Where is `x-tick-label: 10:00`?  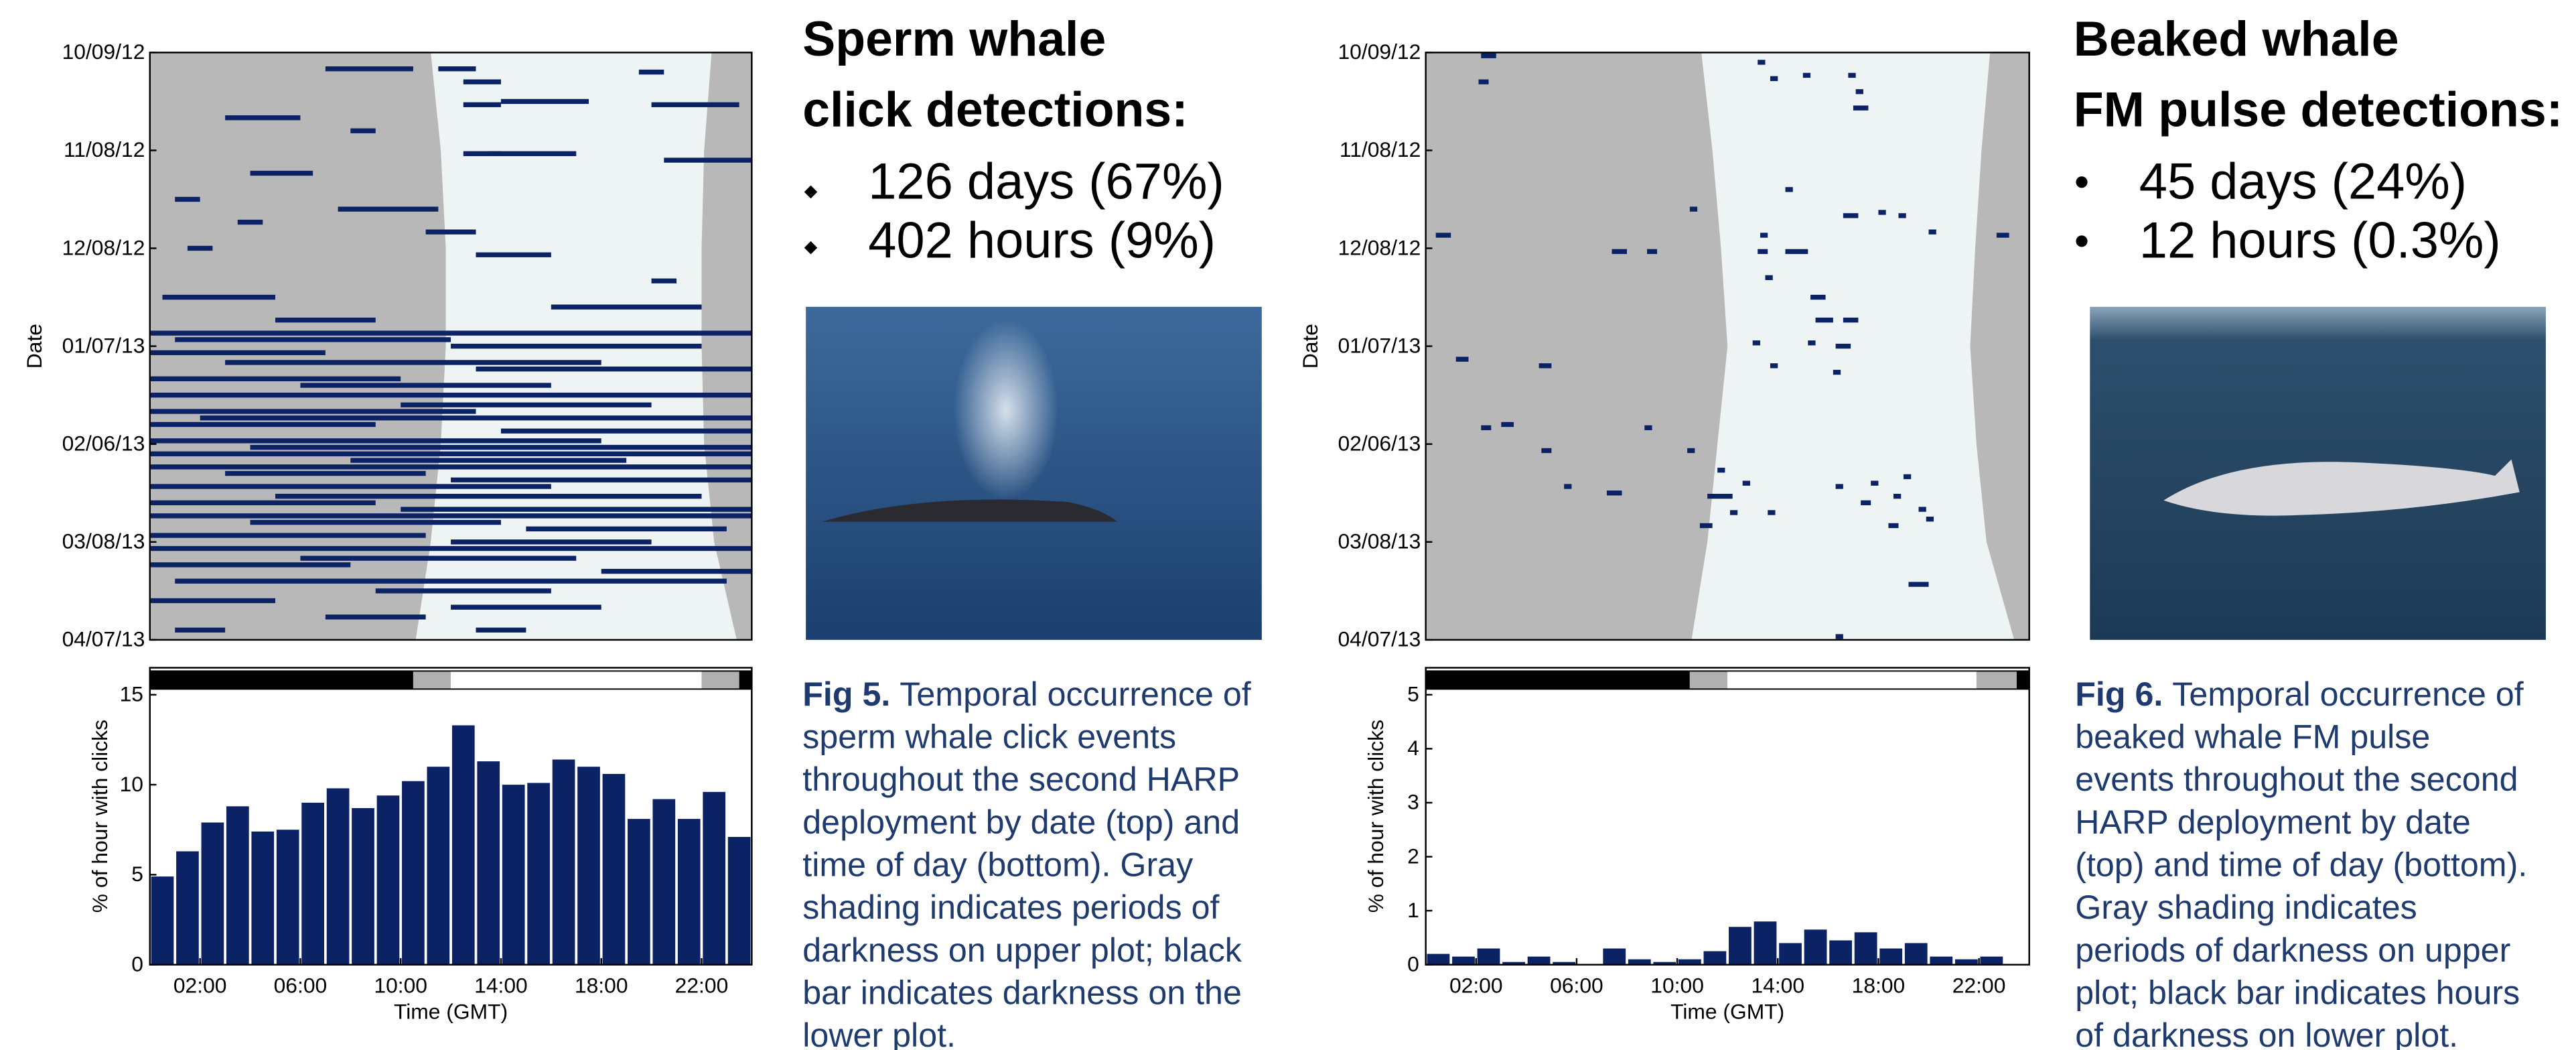
x-tick-label: 10:00 is located at coordinates (400, 985).